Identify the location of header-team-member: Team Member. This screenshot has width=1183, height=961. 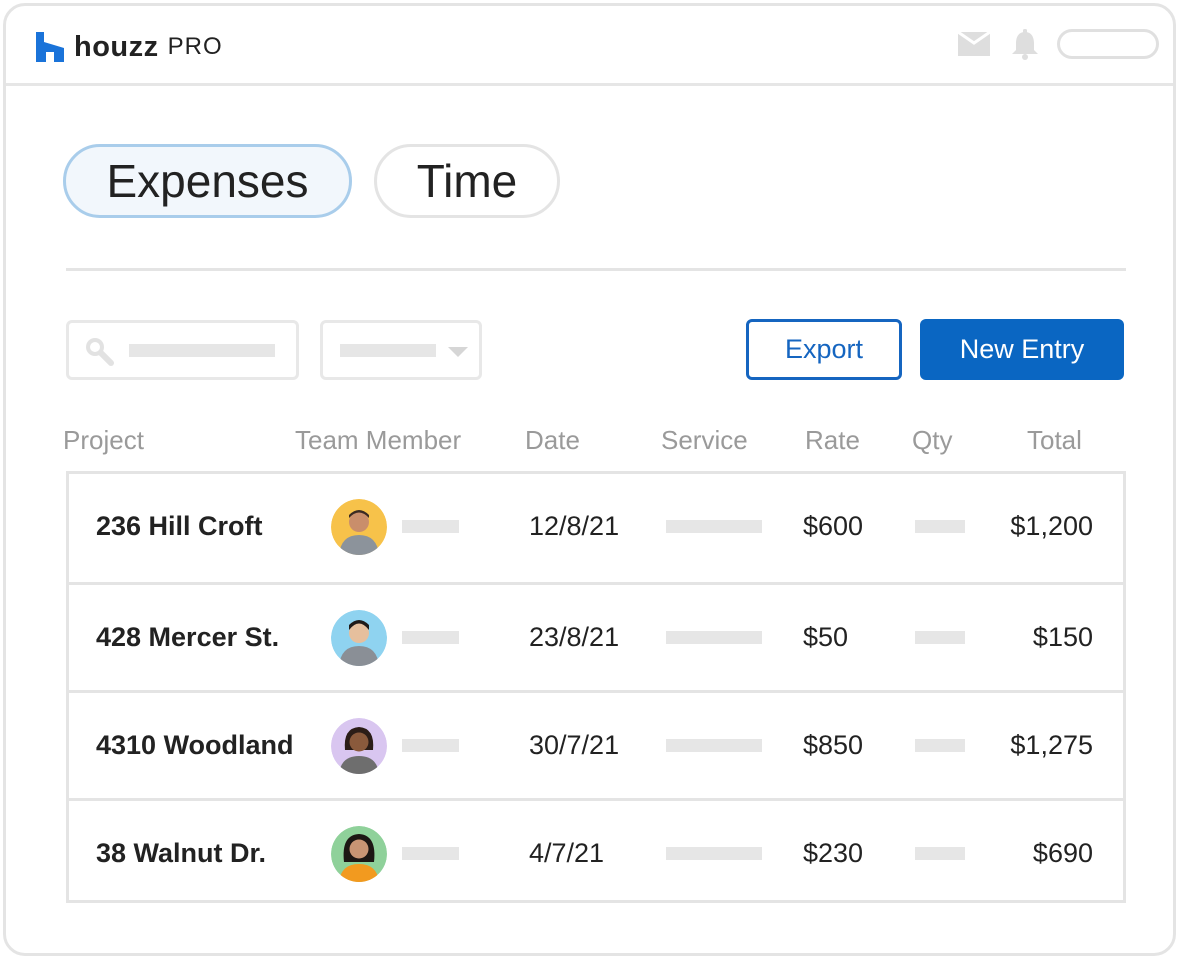
(378, 440).